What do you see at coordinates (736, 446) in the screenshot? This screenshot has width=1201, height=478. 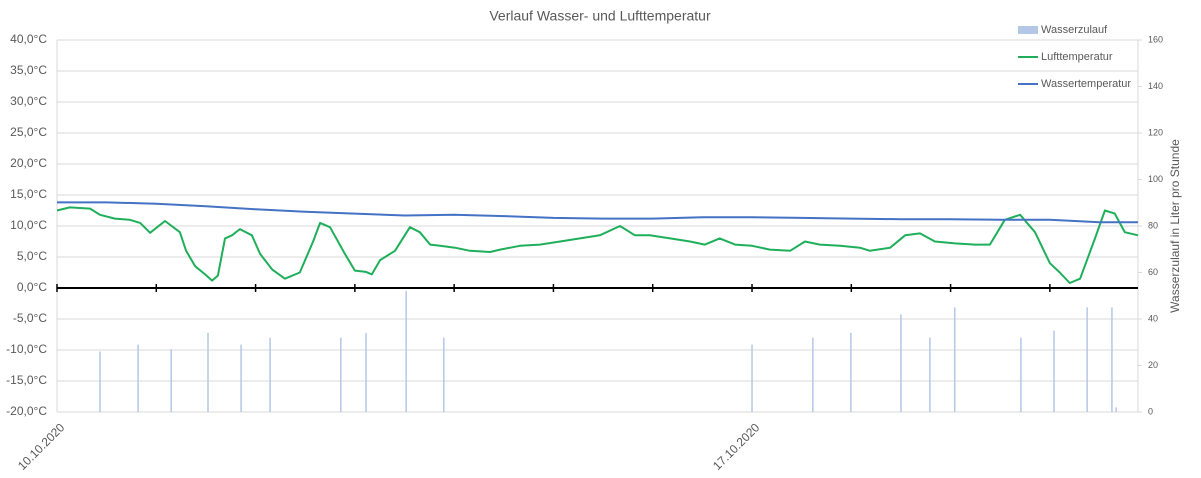 I see `x-tick-label: 17.10.2020` at bounding box center [736, 446].